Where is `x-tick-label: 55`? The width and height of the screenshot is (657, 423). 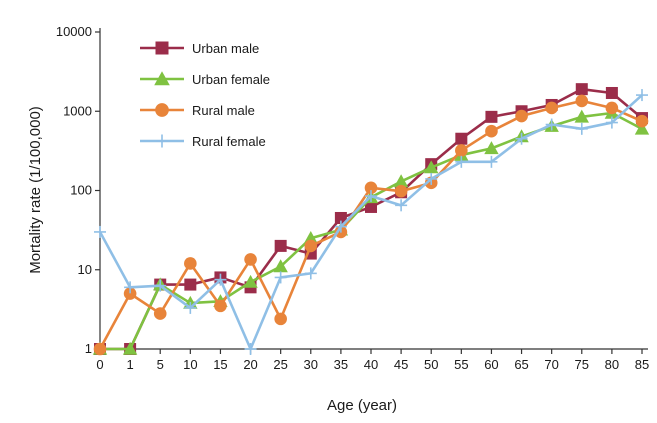 x-tick-label: 55 is located at coordinates (461, 364).